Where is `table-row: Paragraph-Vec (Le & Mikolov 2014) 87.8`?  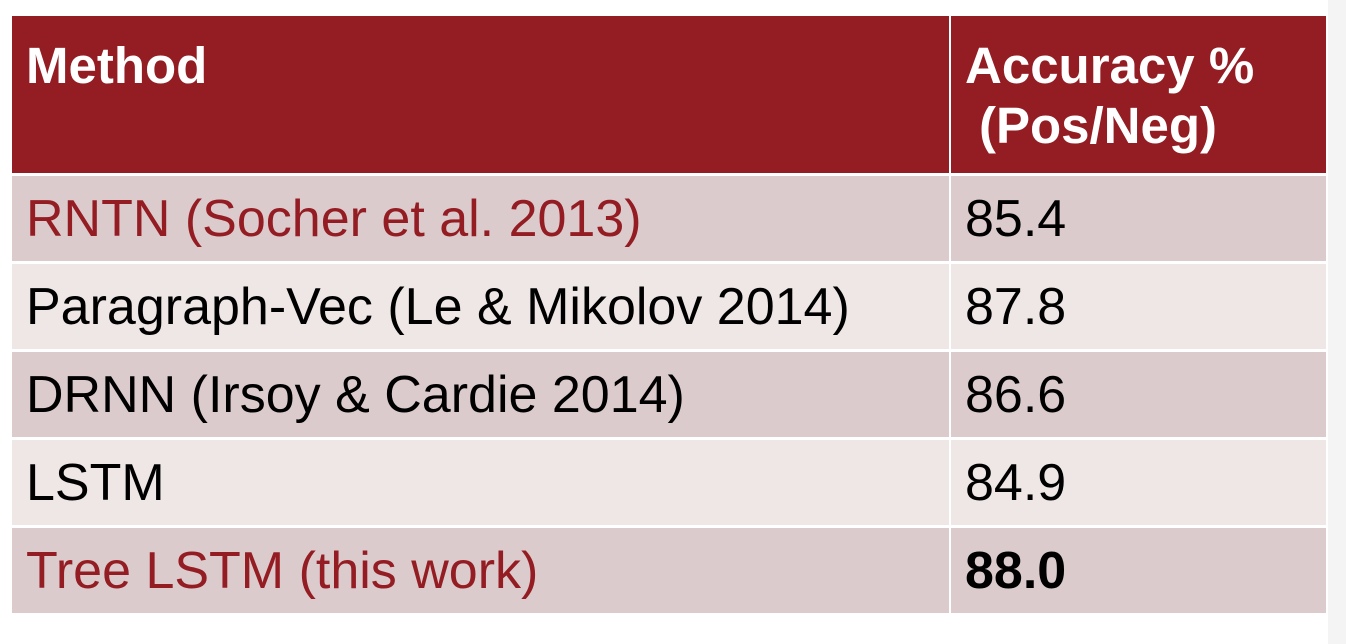
table-row: Paragraph-Vec (Le & Mikolov 2014) 87.8 is located at coordinates (669, 308).